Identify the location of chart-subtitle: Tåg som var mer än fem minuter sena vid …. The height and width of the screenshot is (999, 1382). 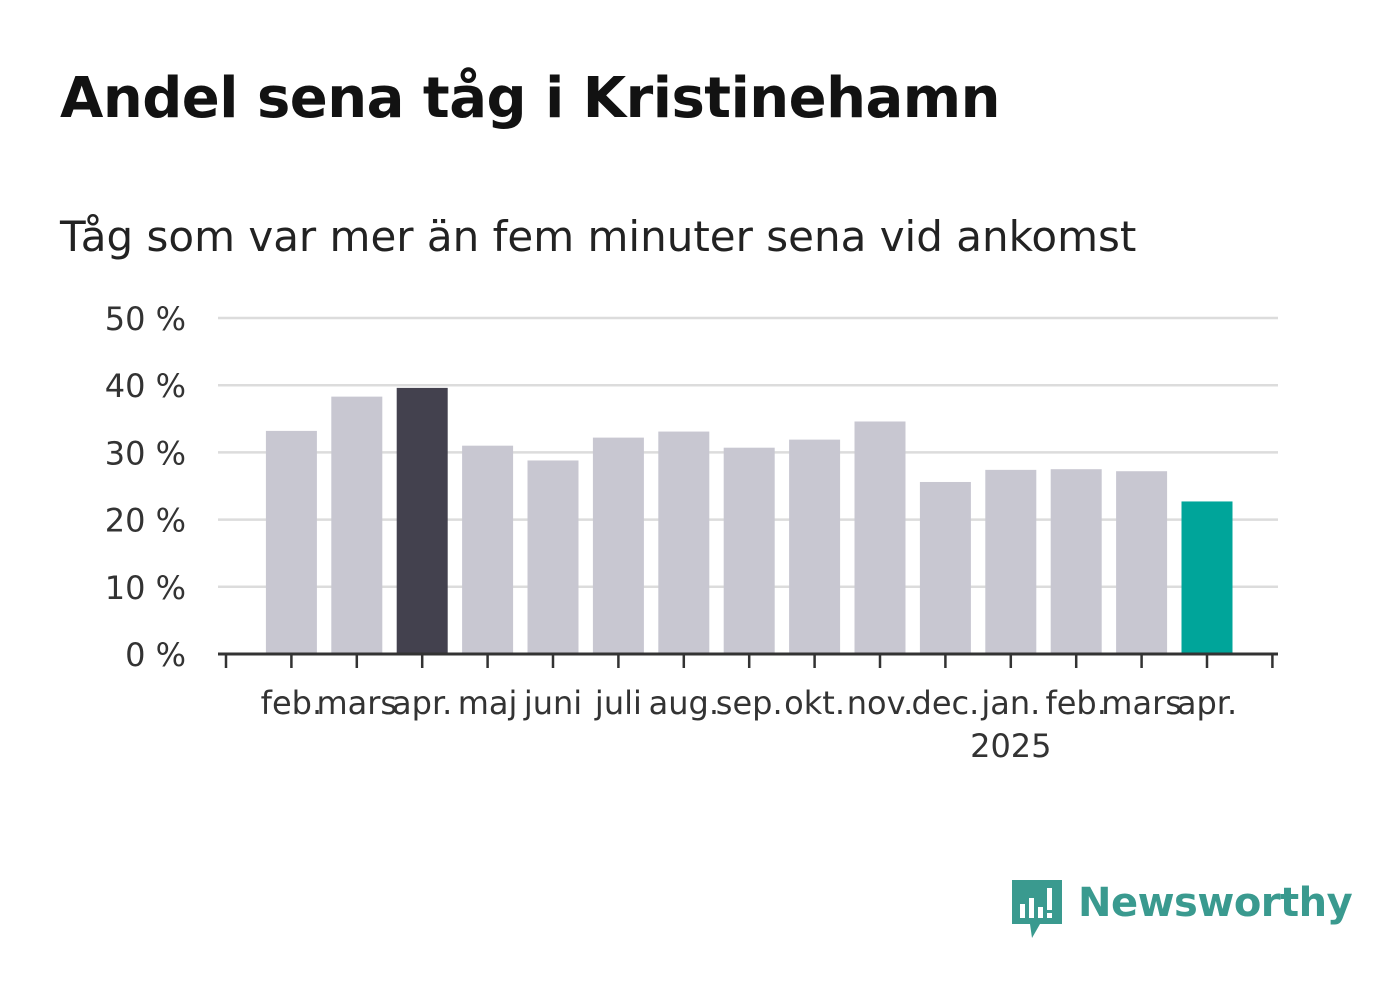
(598, 236).